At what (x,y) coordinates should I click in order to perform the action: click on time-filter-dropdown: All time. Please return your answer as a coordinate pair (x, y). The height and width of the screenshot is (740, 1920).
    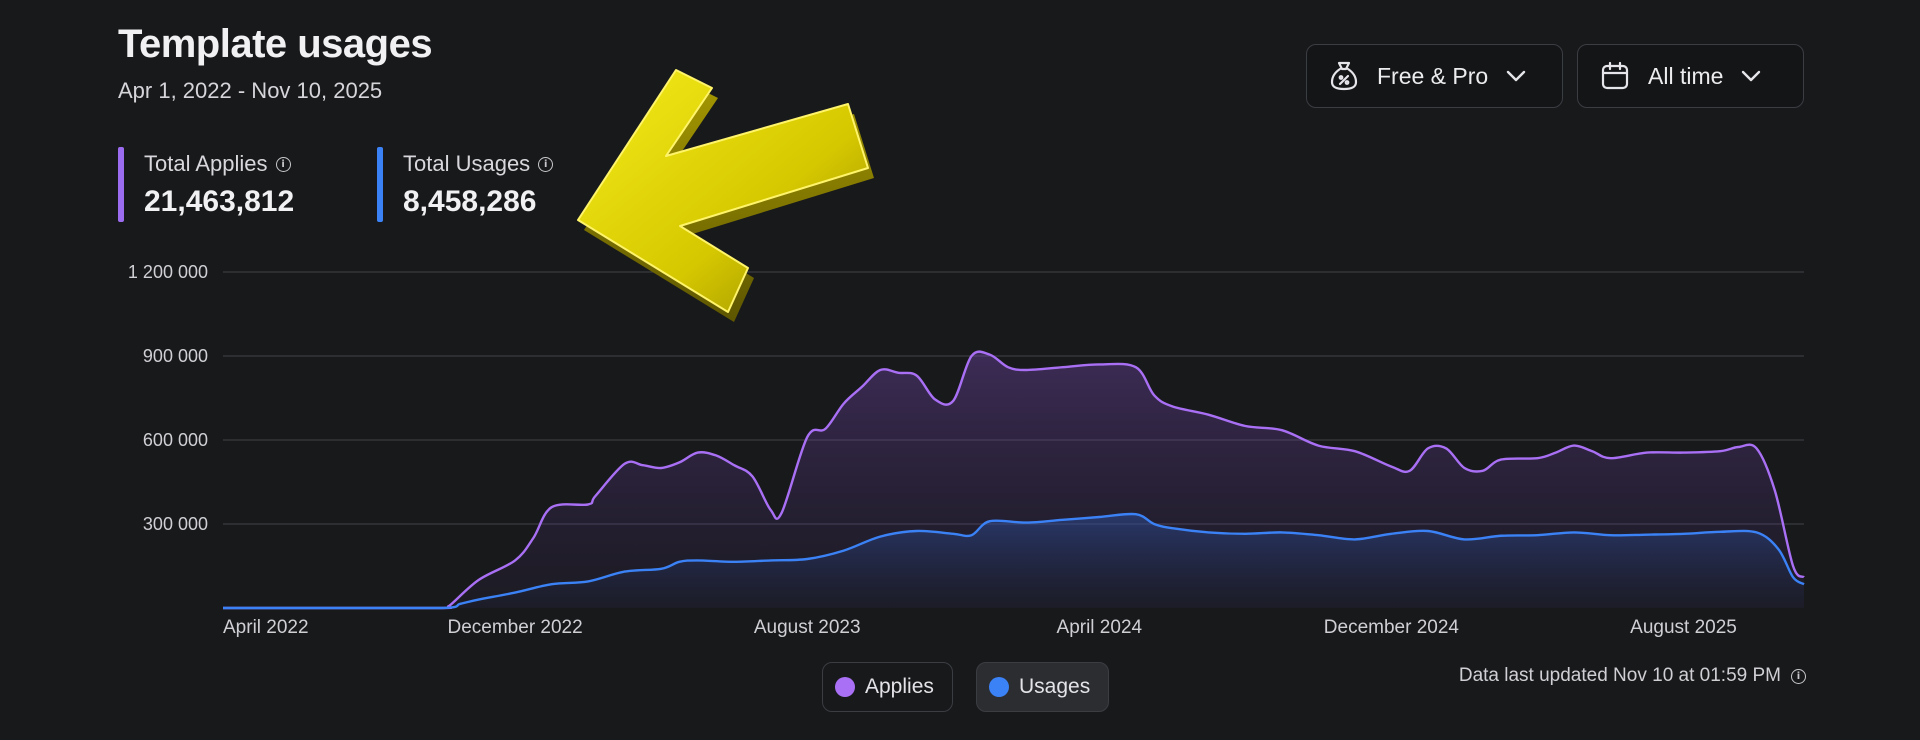
    Looking at the image, I should click on (1690, 76).